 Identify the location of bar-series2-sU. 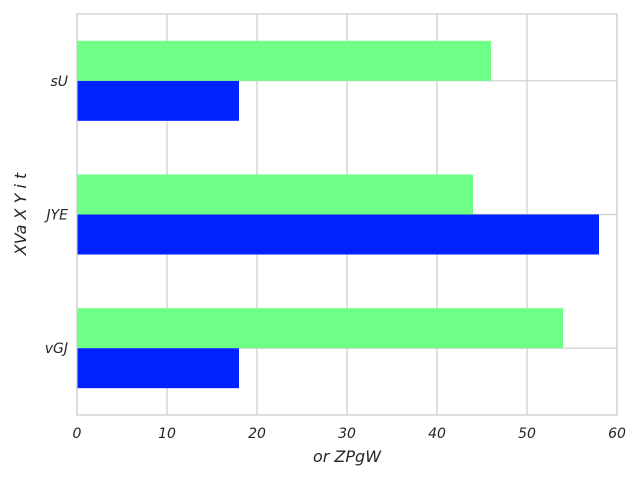
(284, 61).